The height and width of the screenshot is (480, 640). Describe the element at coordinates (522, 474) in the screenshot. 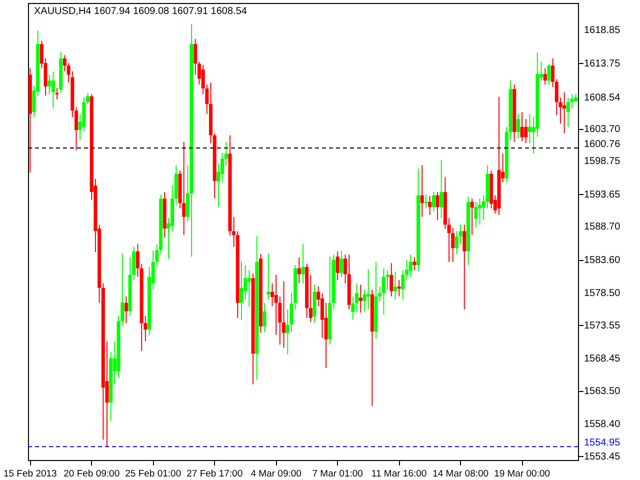

I see `x-tick-label: 19 Mar 00:00` at that location.